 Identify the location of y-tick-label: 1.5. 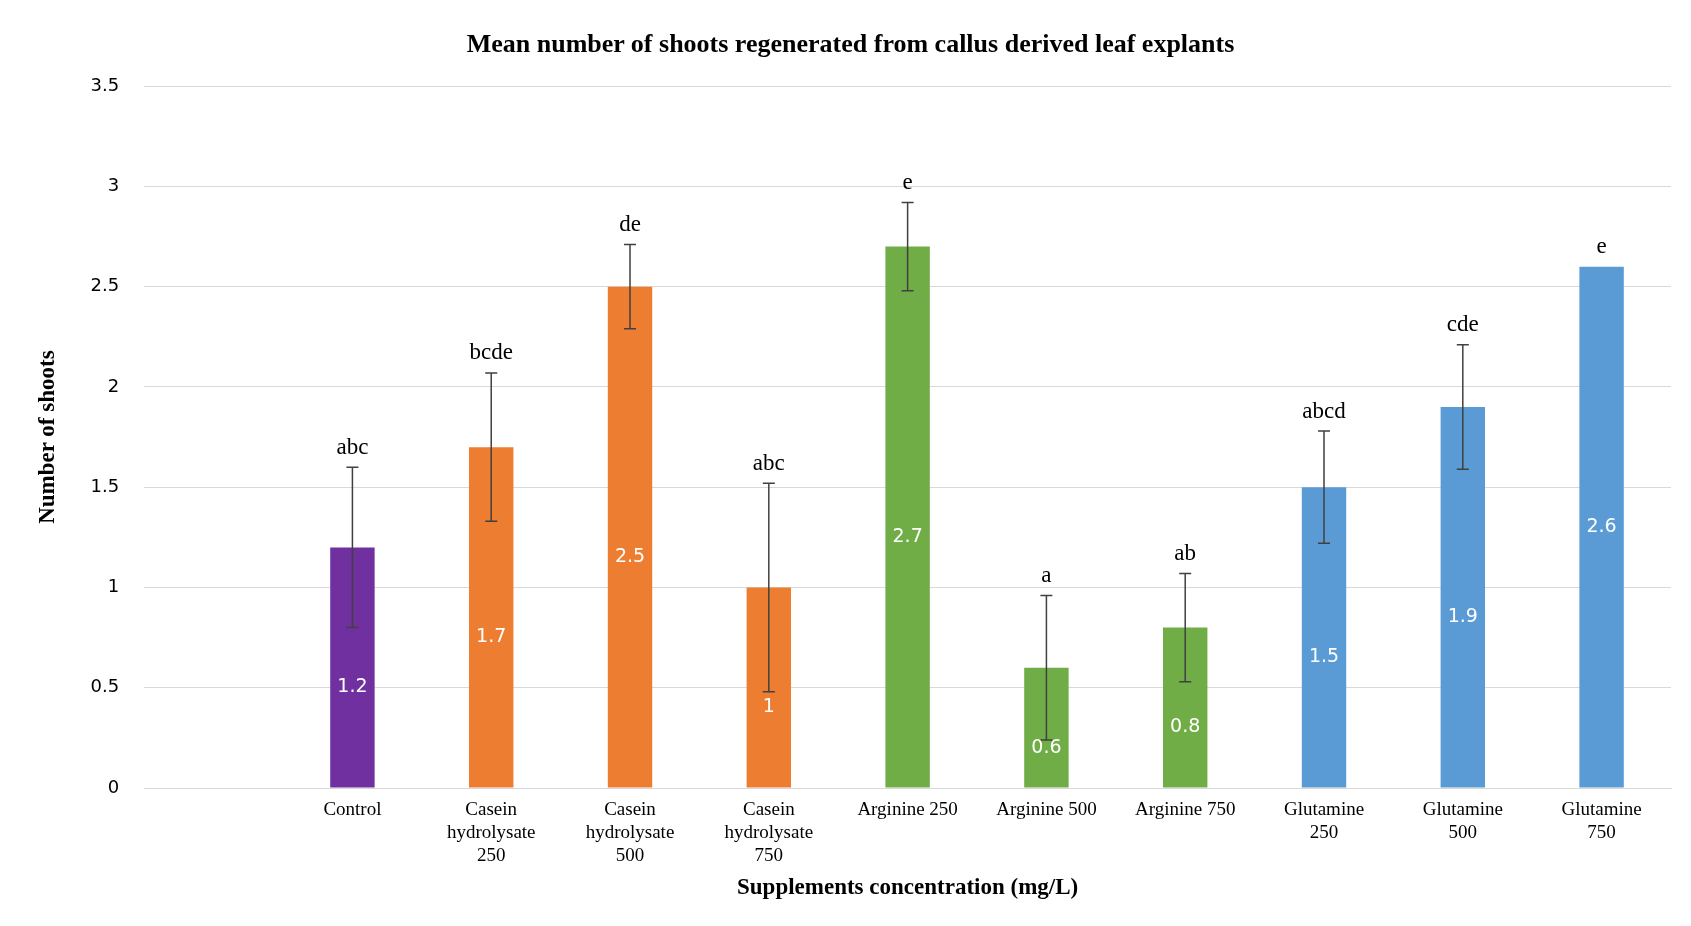
(105, 485).